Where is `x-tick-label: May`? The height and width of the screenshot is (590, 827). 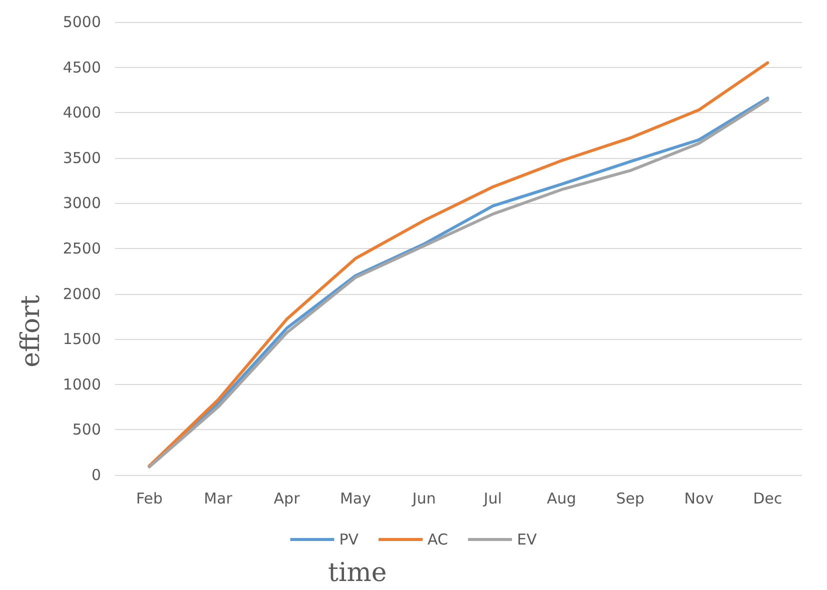 x-tick-label: May is located at coordinates (356, 499).